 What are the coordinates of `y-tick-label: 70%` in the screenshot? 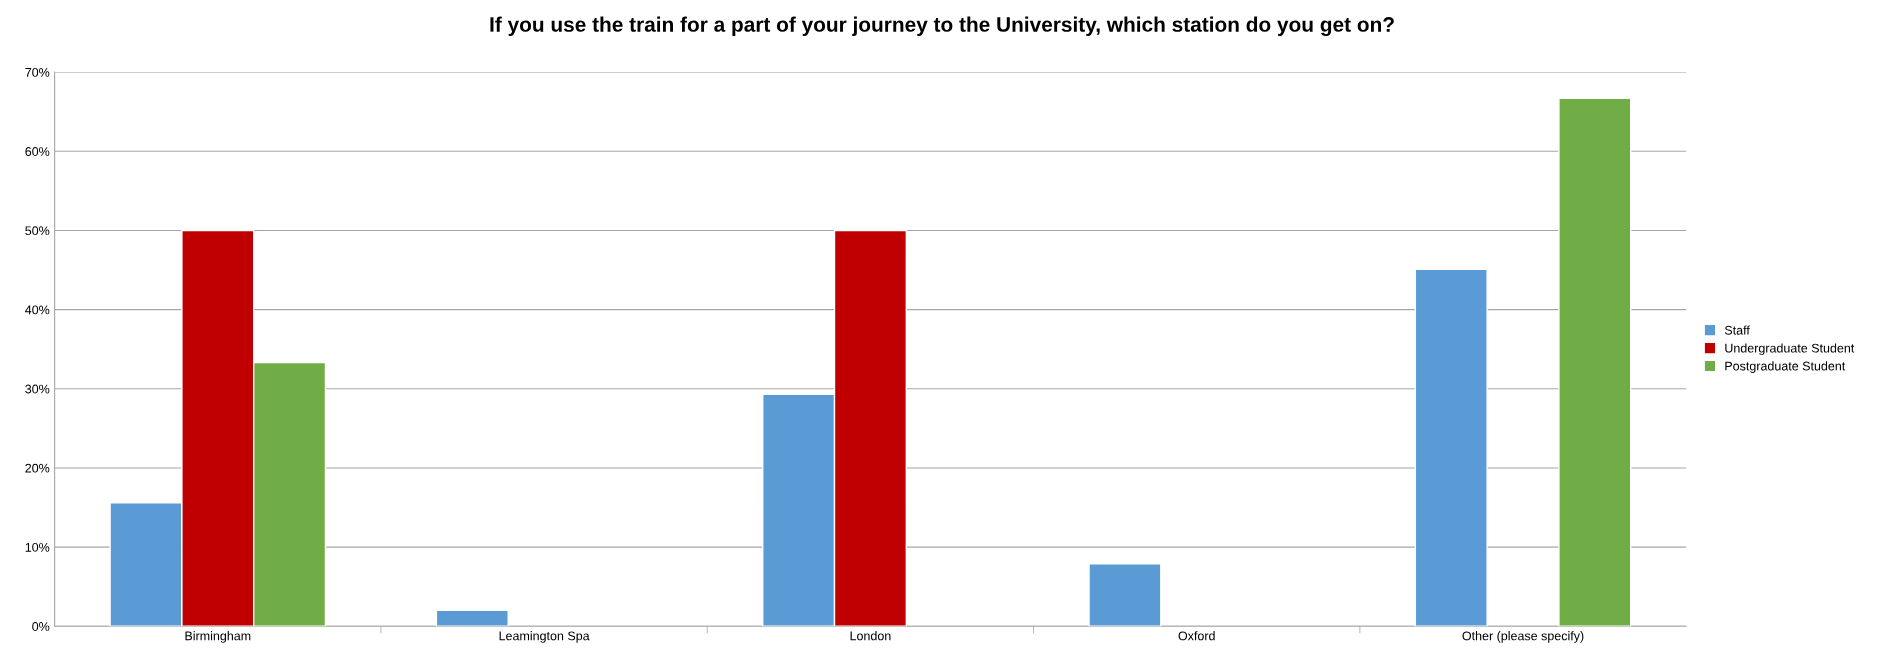 It's located at (37, 72).